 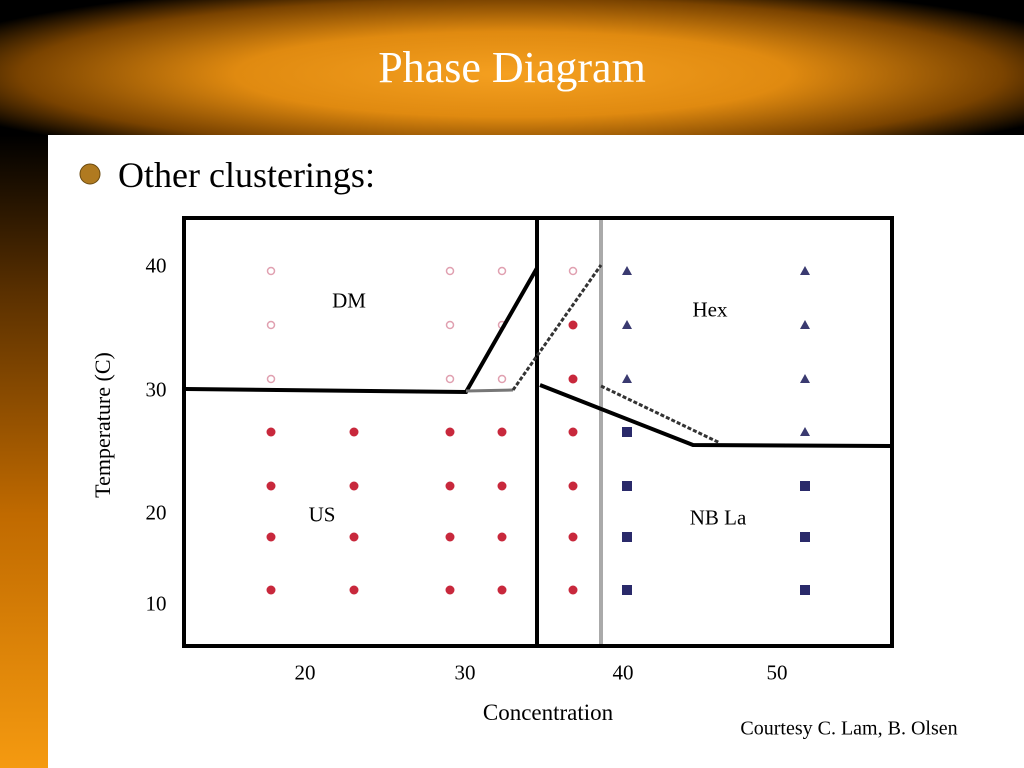 I want to click on x-label: 40, so click(x=623, y=672).